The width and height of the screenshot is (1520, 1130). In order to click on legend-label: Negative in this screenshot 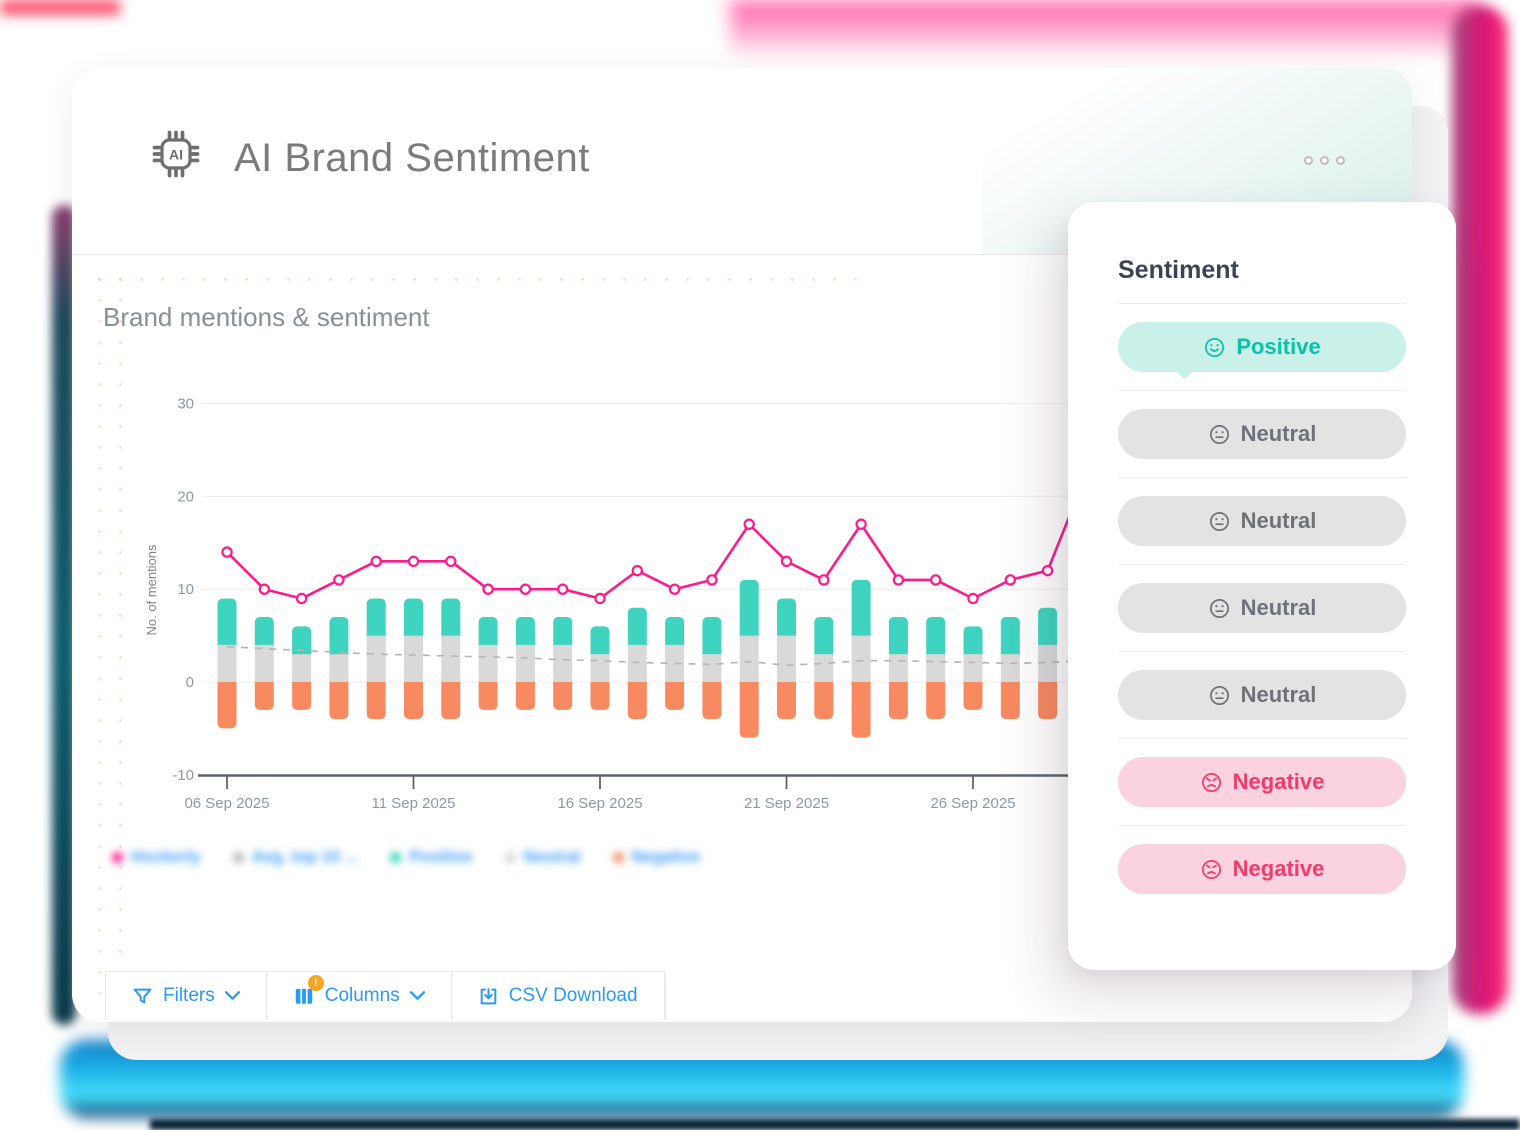, I will do `click(666, 857)`.